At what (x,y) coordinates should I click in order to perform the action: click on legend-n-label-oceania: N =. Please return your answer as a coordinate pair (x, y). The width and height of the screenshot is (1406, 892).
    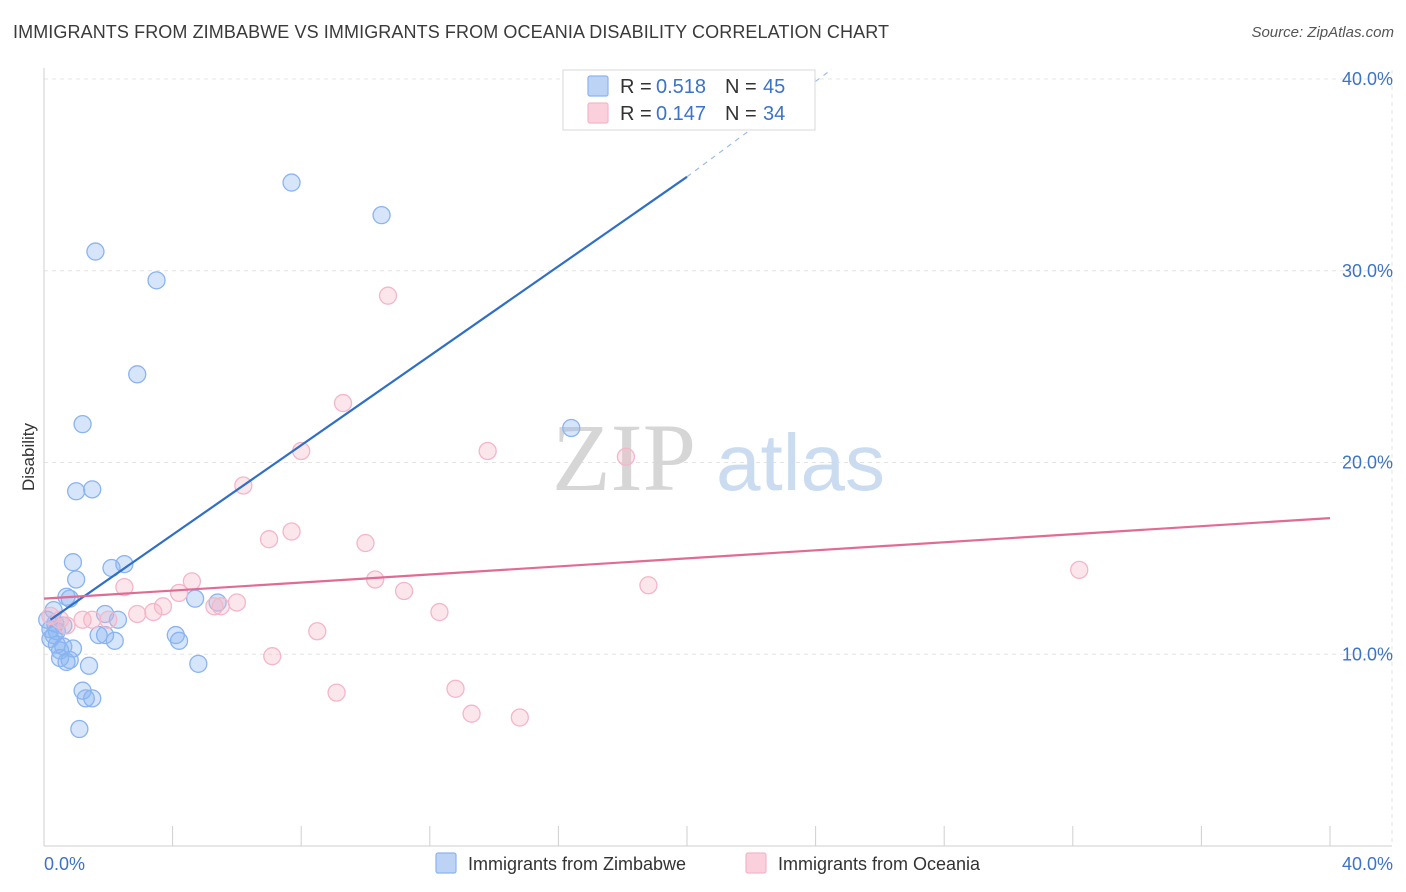
    Looking at the image, I should click on (741, 114).